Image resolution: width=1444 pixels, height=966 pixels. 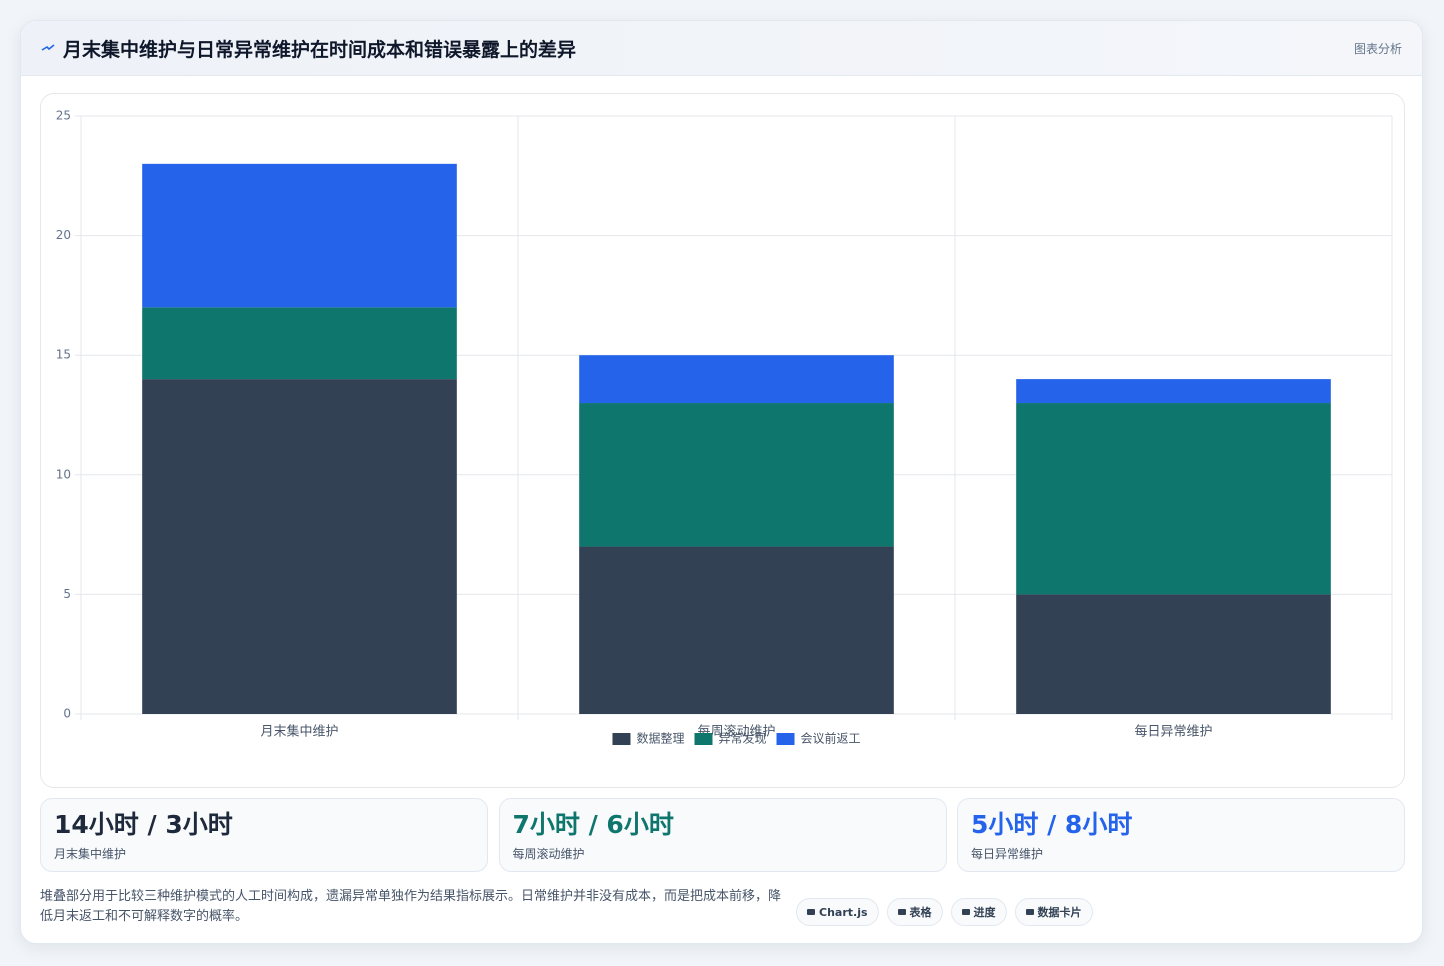 I want to click on stat-value: 14小时 / 3小时, so click(x=143, y=824).